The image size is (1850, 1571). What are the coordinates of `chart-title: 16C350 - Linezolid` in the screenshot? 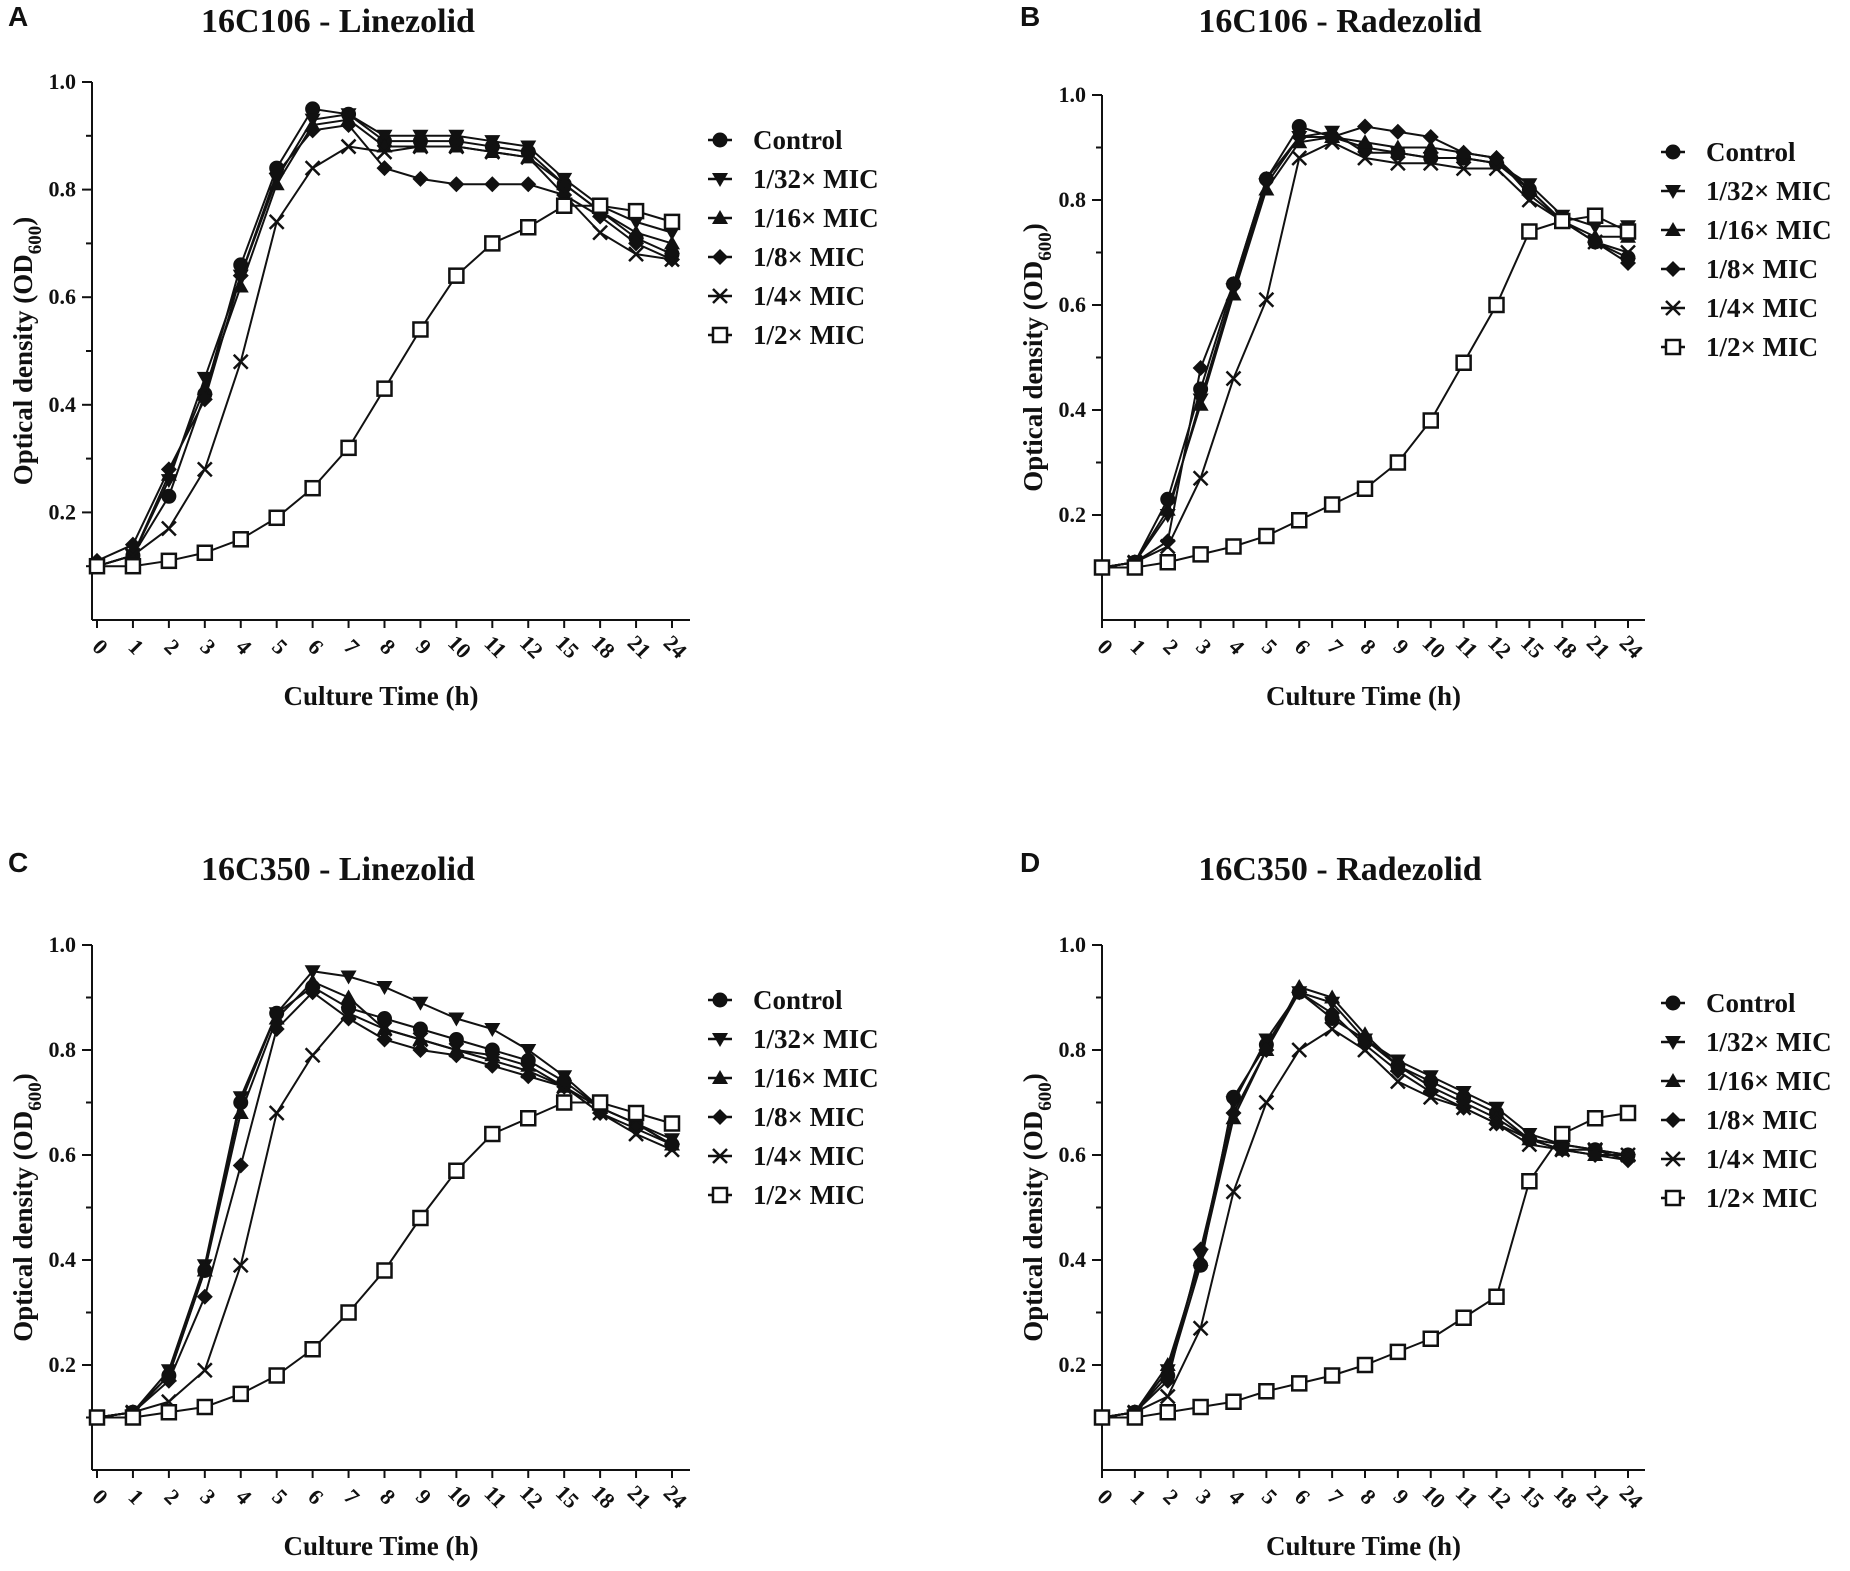 It's located at (338, 869).